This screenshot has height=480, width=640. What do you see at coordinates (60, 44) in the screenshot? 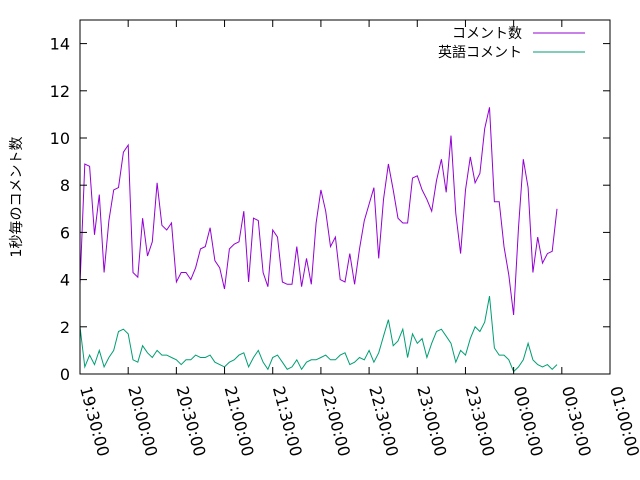
I see `y-tick-label: 14` at bounding box center [60, 44].